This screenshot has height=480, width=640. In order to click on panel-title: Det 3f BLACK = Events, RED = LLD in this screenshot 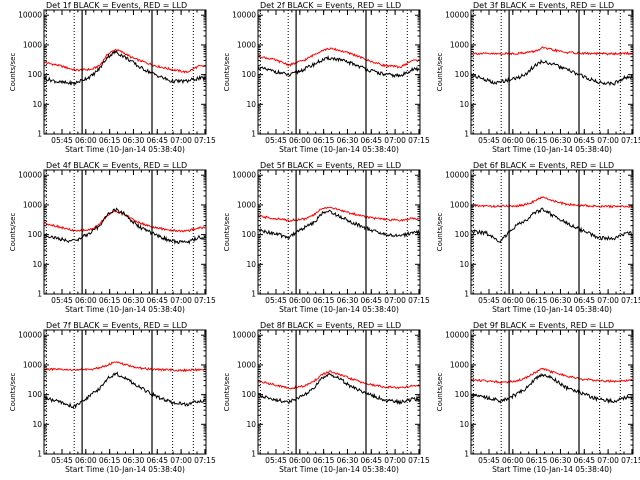, I will do `click(543, 5)`.